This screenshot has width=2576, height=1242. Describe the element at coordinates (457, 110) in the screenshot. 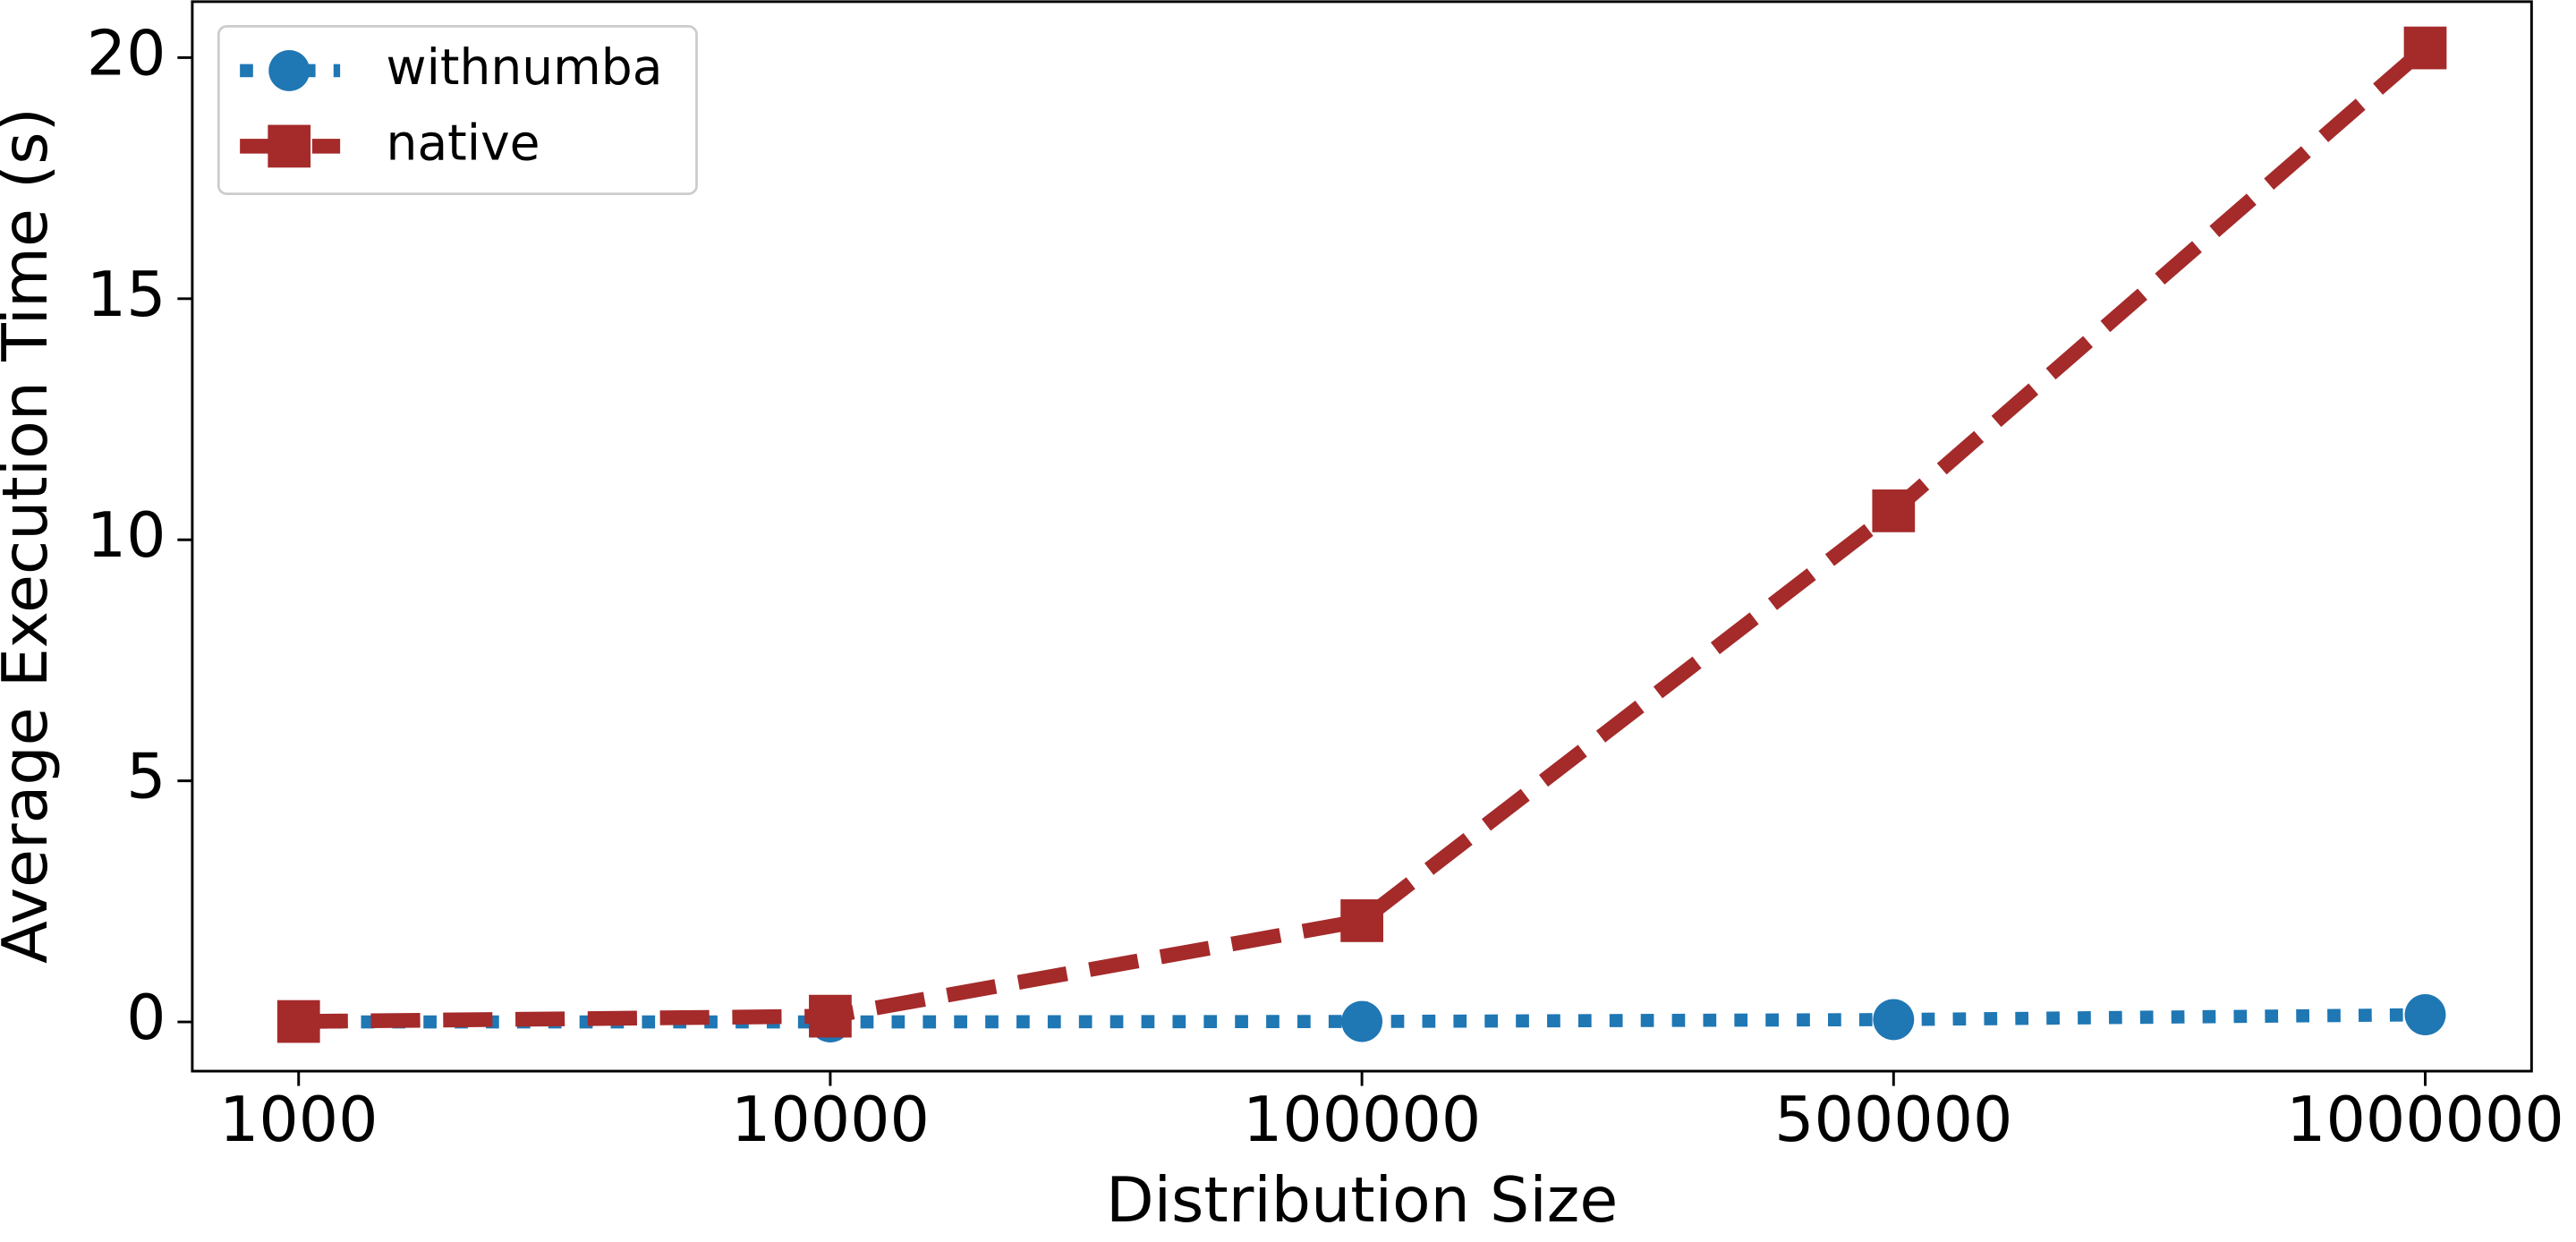

I see `legend: withnumba native` at that location.